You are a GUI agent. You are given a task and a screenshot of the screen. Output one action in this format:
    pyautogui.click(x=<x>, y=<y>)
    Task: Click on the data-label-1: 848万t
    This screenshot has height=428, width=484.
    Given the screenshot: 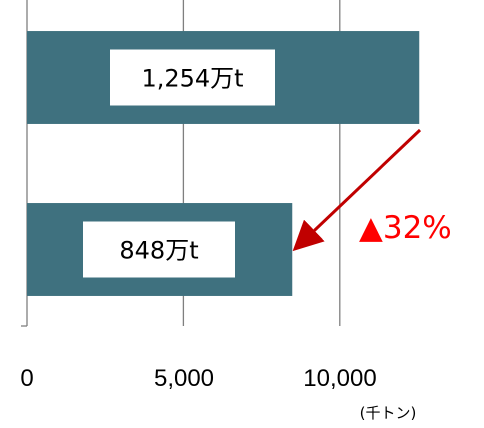 What is the action you would take?
    pyautogui.click(x=158, y=251)
    